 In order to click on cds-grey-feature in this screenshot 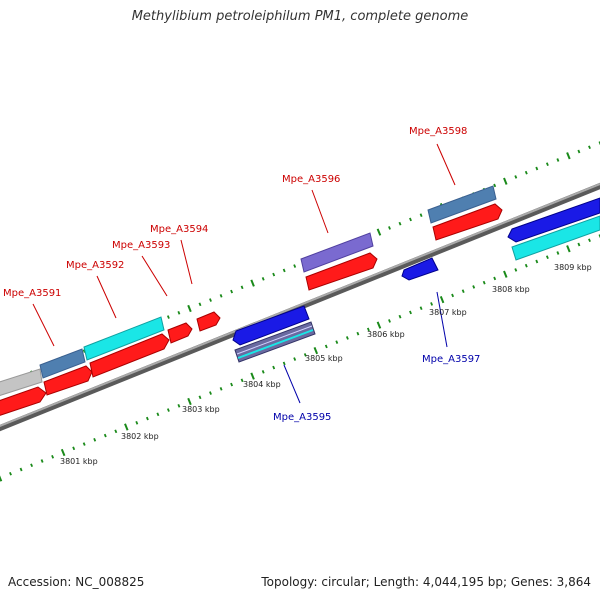, I will do `click(21, 383)`.